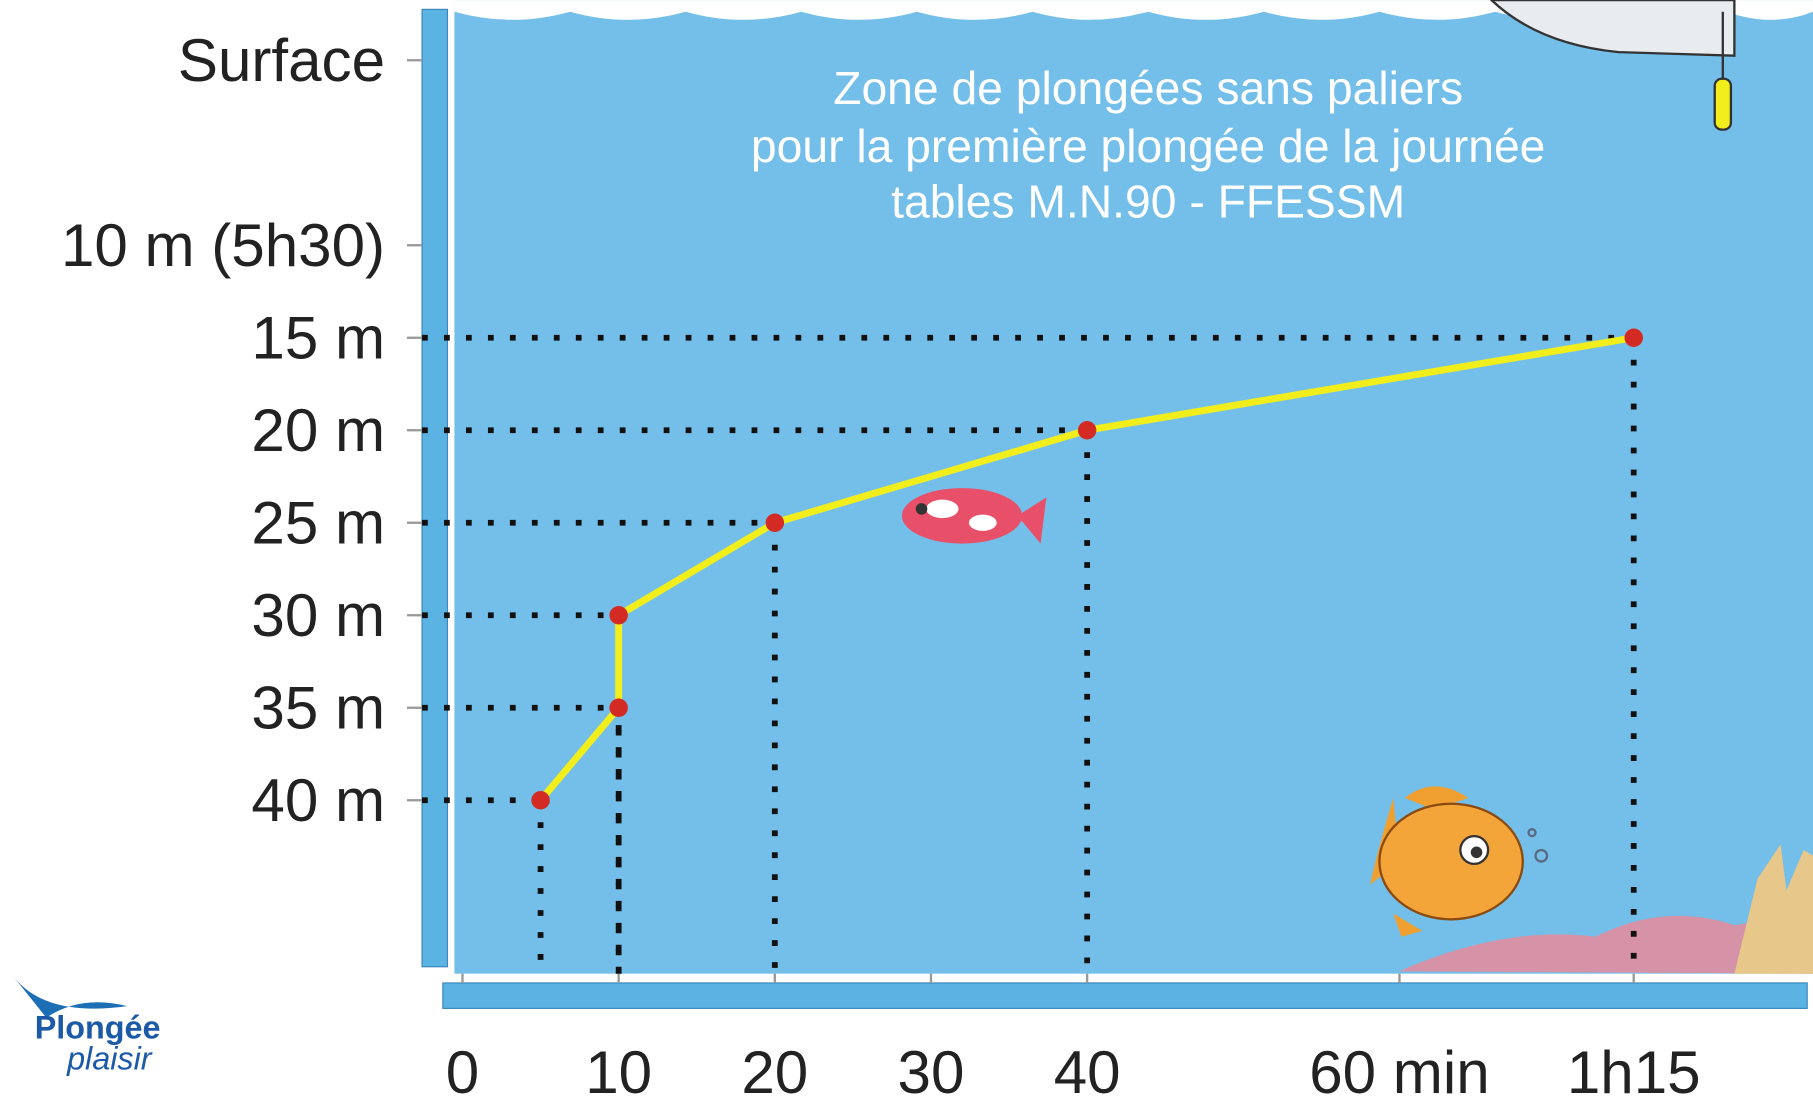  What do you see at coordinates (1133, 10) in the screenshot?
I see `waves` at bounding box center [1133, 10].